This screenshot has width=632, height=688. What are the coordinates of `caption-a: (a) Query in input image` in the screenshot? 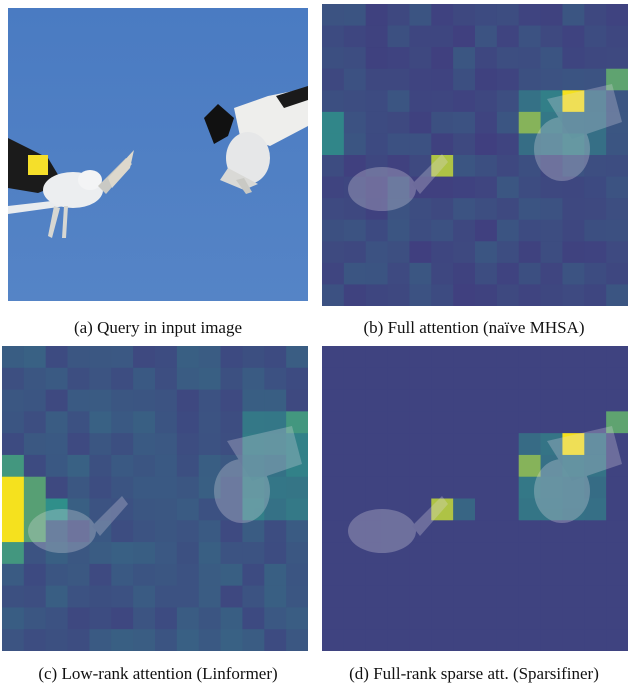 It's located at (158, 327).